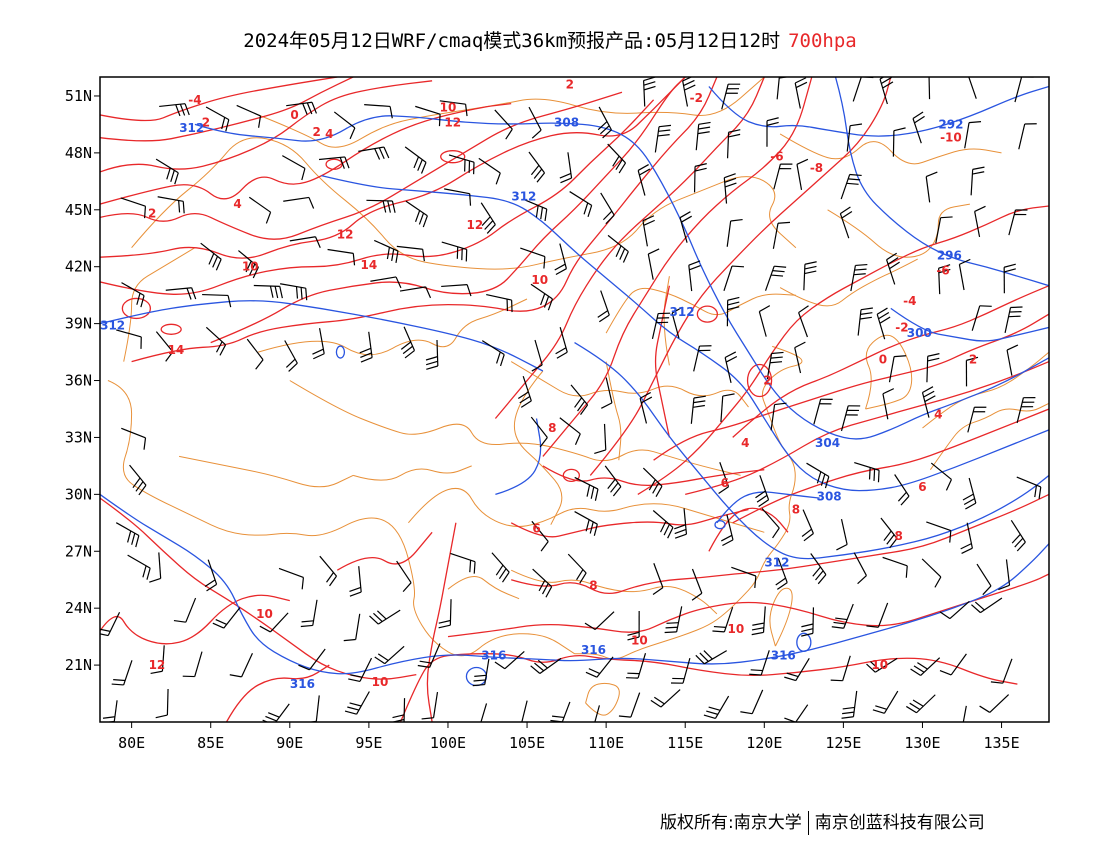 The width and height of the screenshot is (1100, 850). What do you see at coordinates (796, 510) in the screenshot?
I see `temperature-contour-label: 8` at bounding box center [796, 510].